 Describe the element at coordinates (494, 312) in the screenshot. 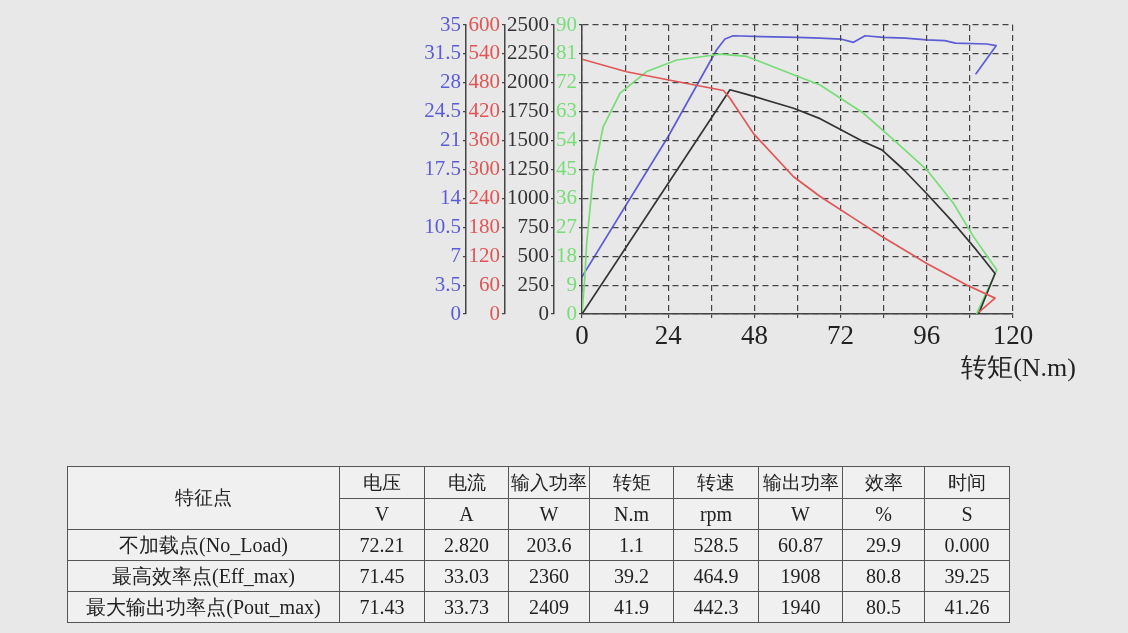

I see `y3-tick-label: 0` at that location.